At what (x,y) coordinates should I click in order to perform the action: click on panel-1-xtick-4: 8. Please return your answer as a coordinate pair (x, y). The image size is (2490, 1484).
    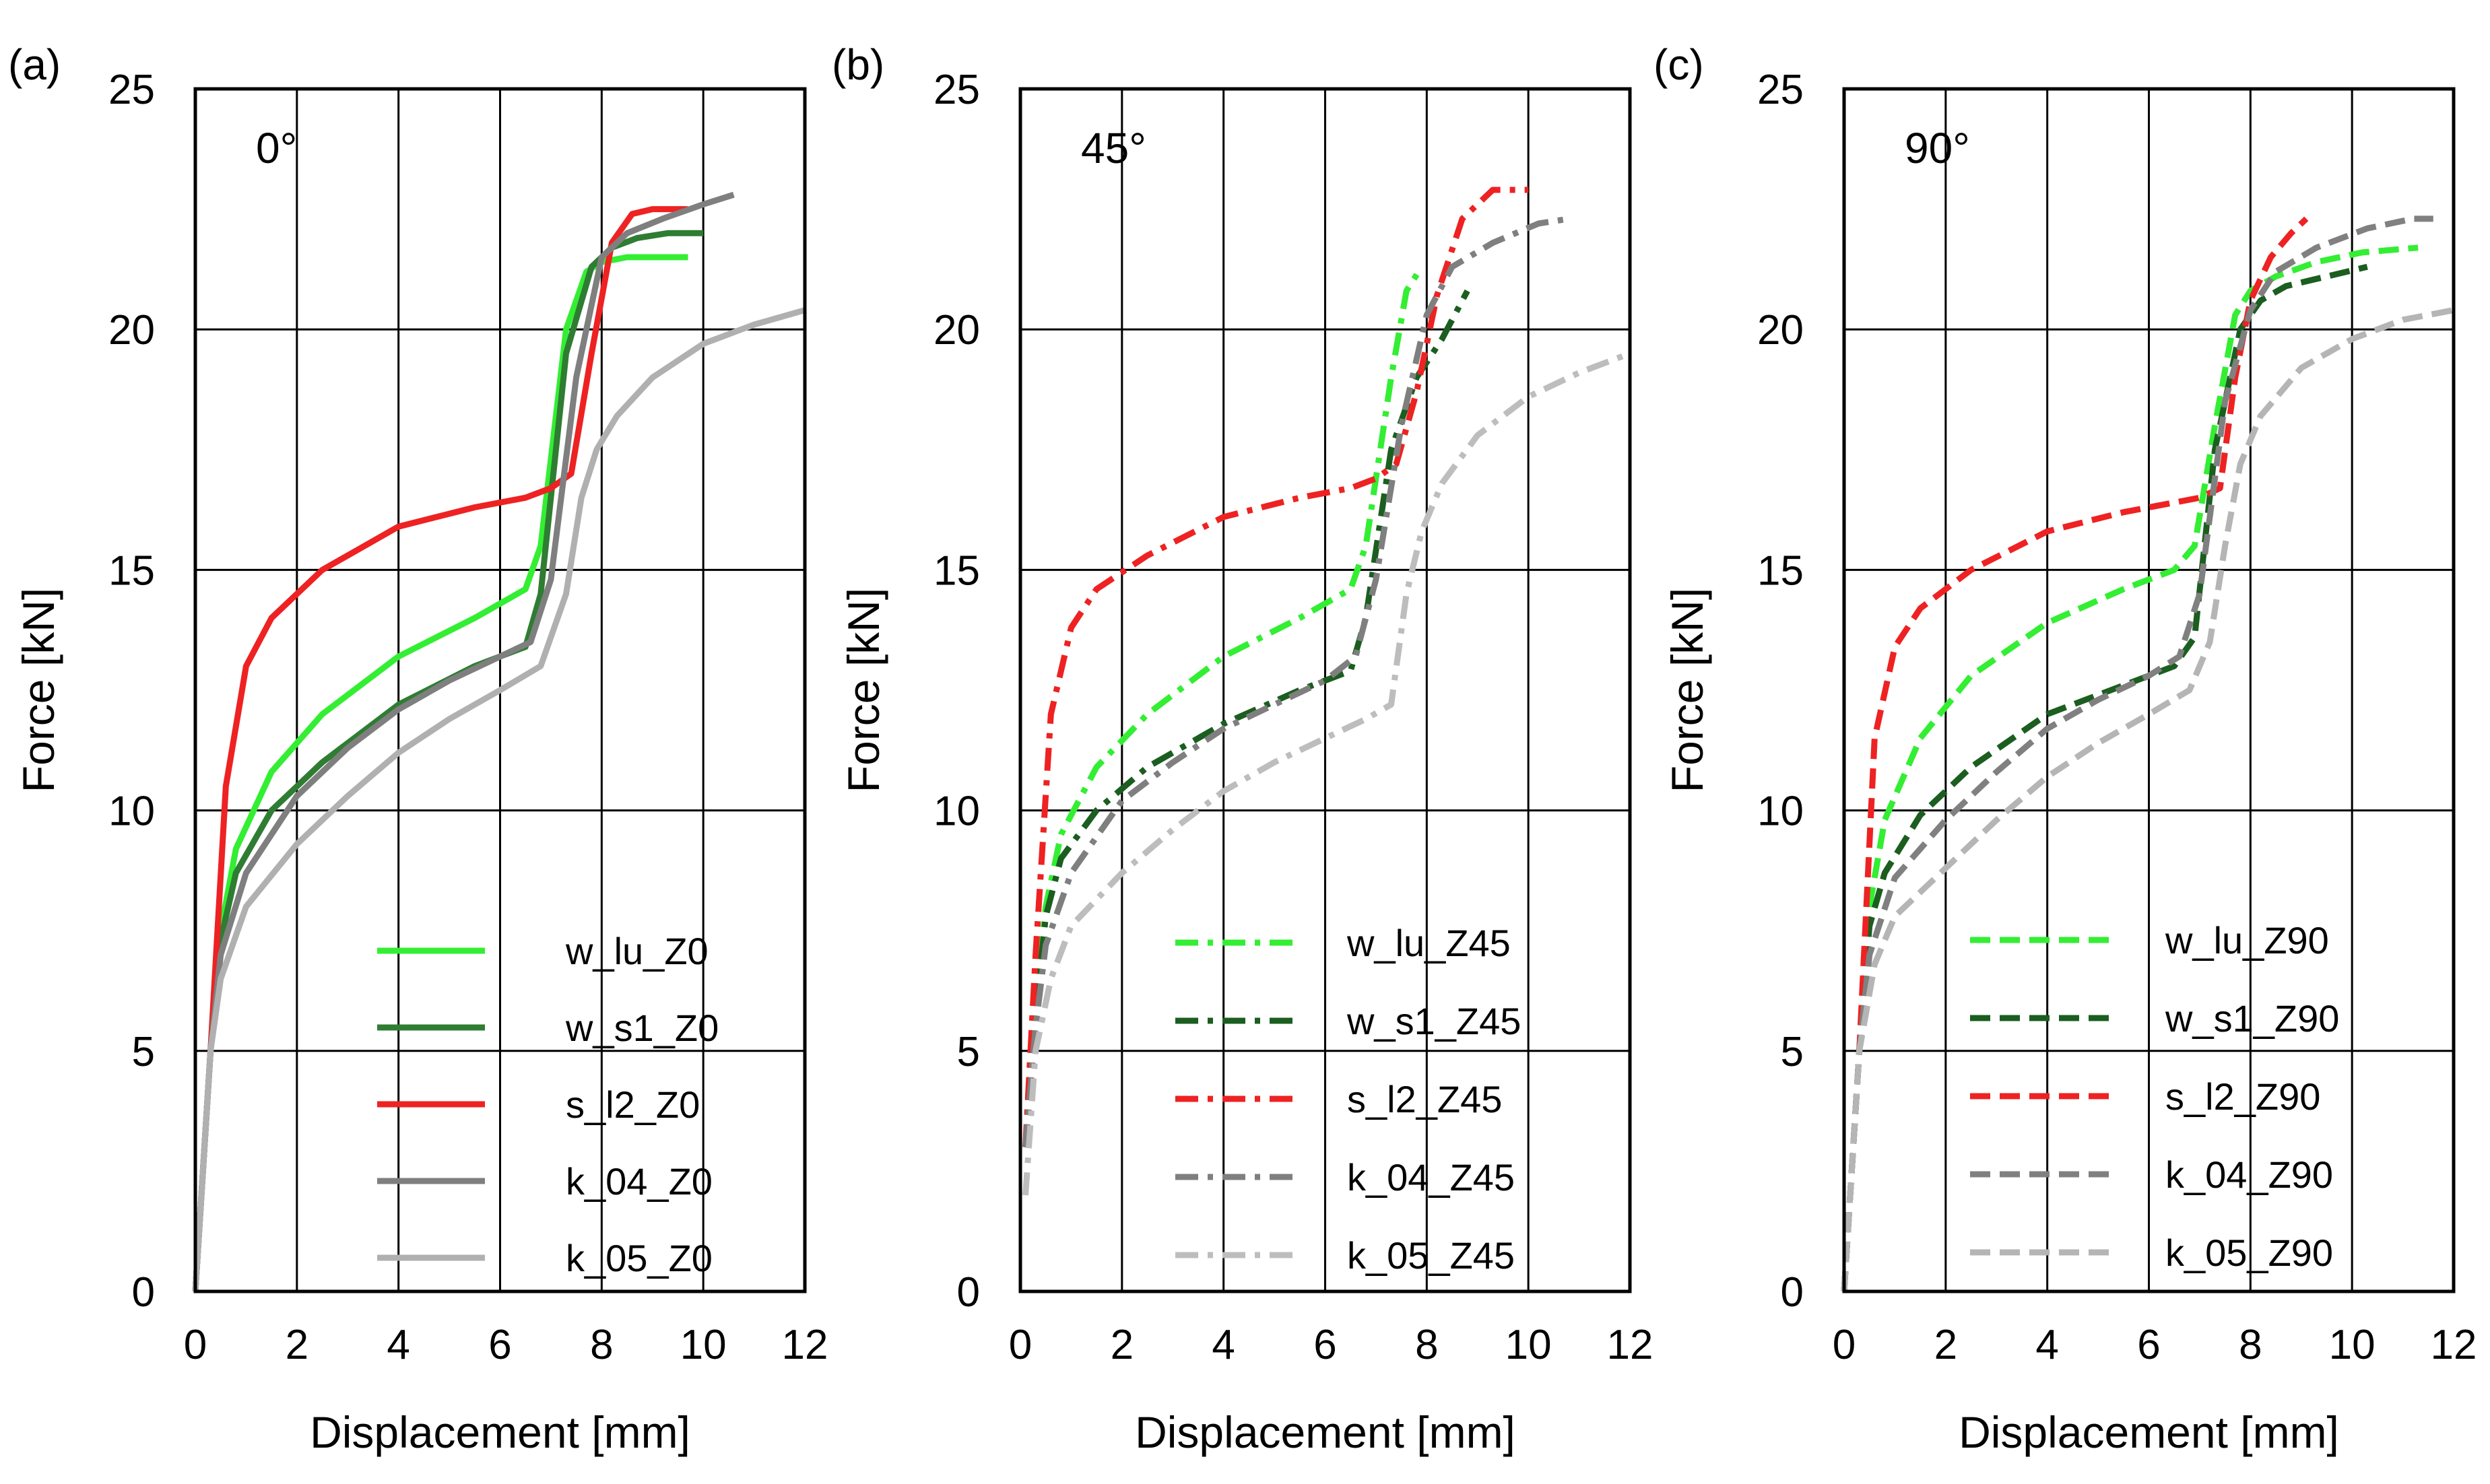
    Looking at the image, I should click on (1426, 1345).